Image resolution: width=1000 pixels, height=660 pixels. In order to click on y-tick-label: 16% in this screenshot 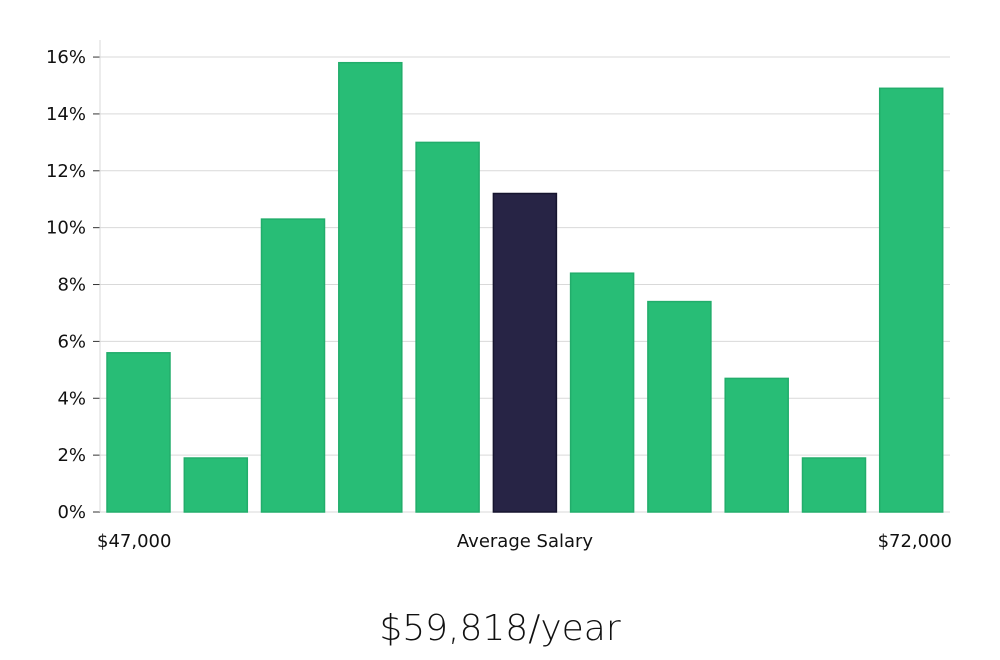, I will do `click(66, 57)`.